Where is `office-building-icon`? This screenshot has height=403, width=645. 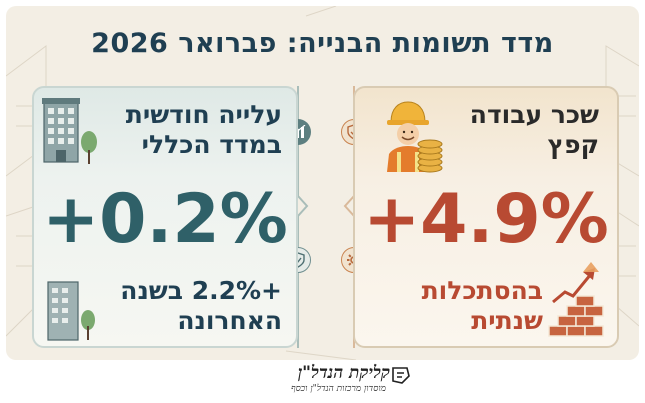
office-building-icon is located at coordinates (61, 130).